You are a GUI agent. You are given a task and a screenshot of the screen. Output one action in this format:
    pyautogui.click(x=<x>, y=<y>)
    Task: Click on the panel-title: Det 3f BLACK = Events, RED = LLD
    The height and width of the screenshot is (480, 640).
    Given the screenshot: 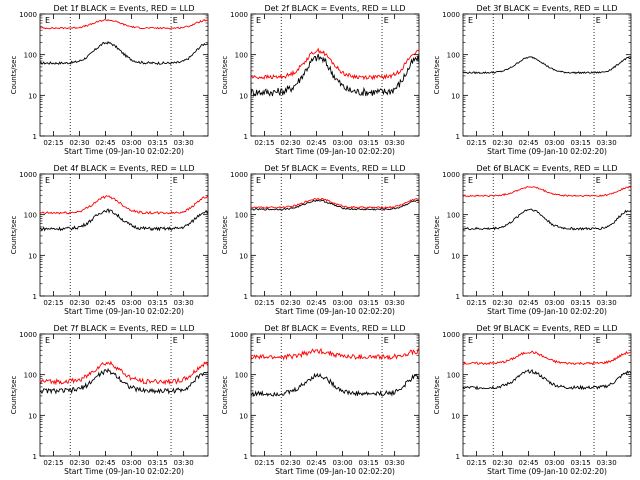 What is the action you would take?
    pyautogui.click(x=546, y=8)
    